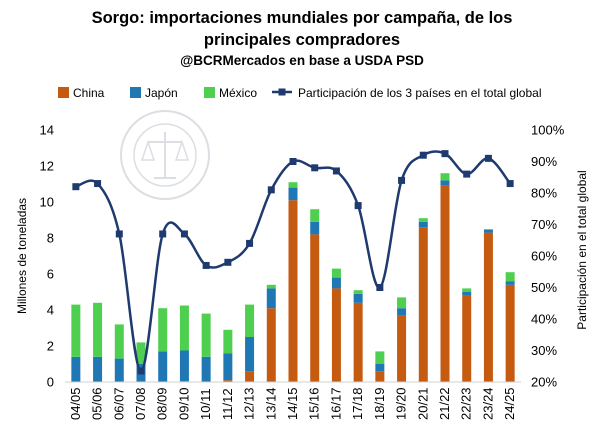 This screenshot has height=435, width=600. What do you see at coordinates (63, 92) in the screenshot?
I see `legend-swatch-china` at bounding box center [63, 92].